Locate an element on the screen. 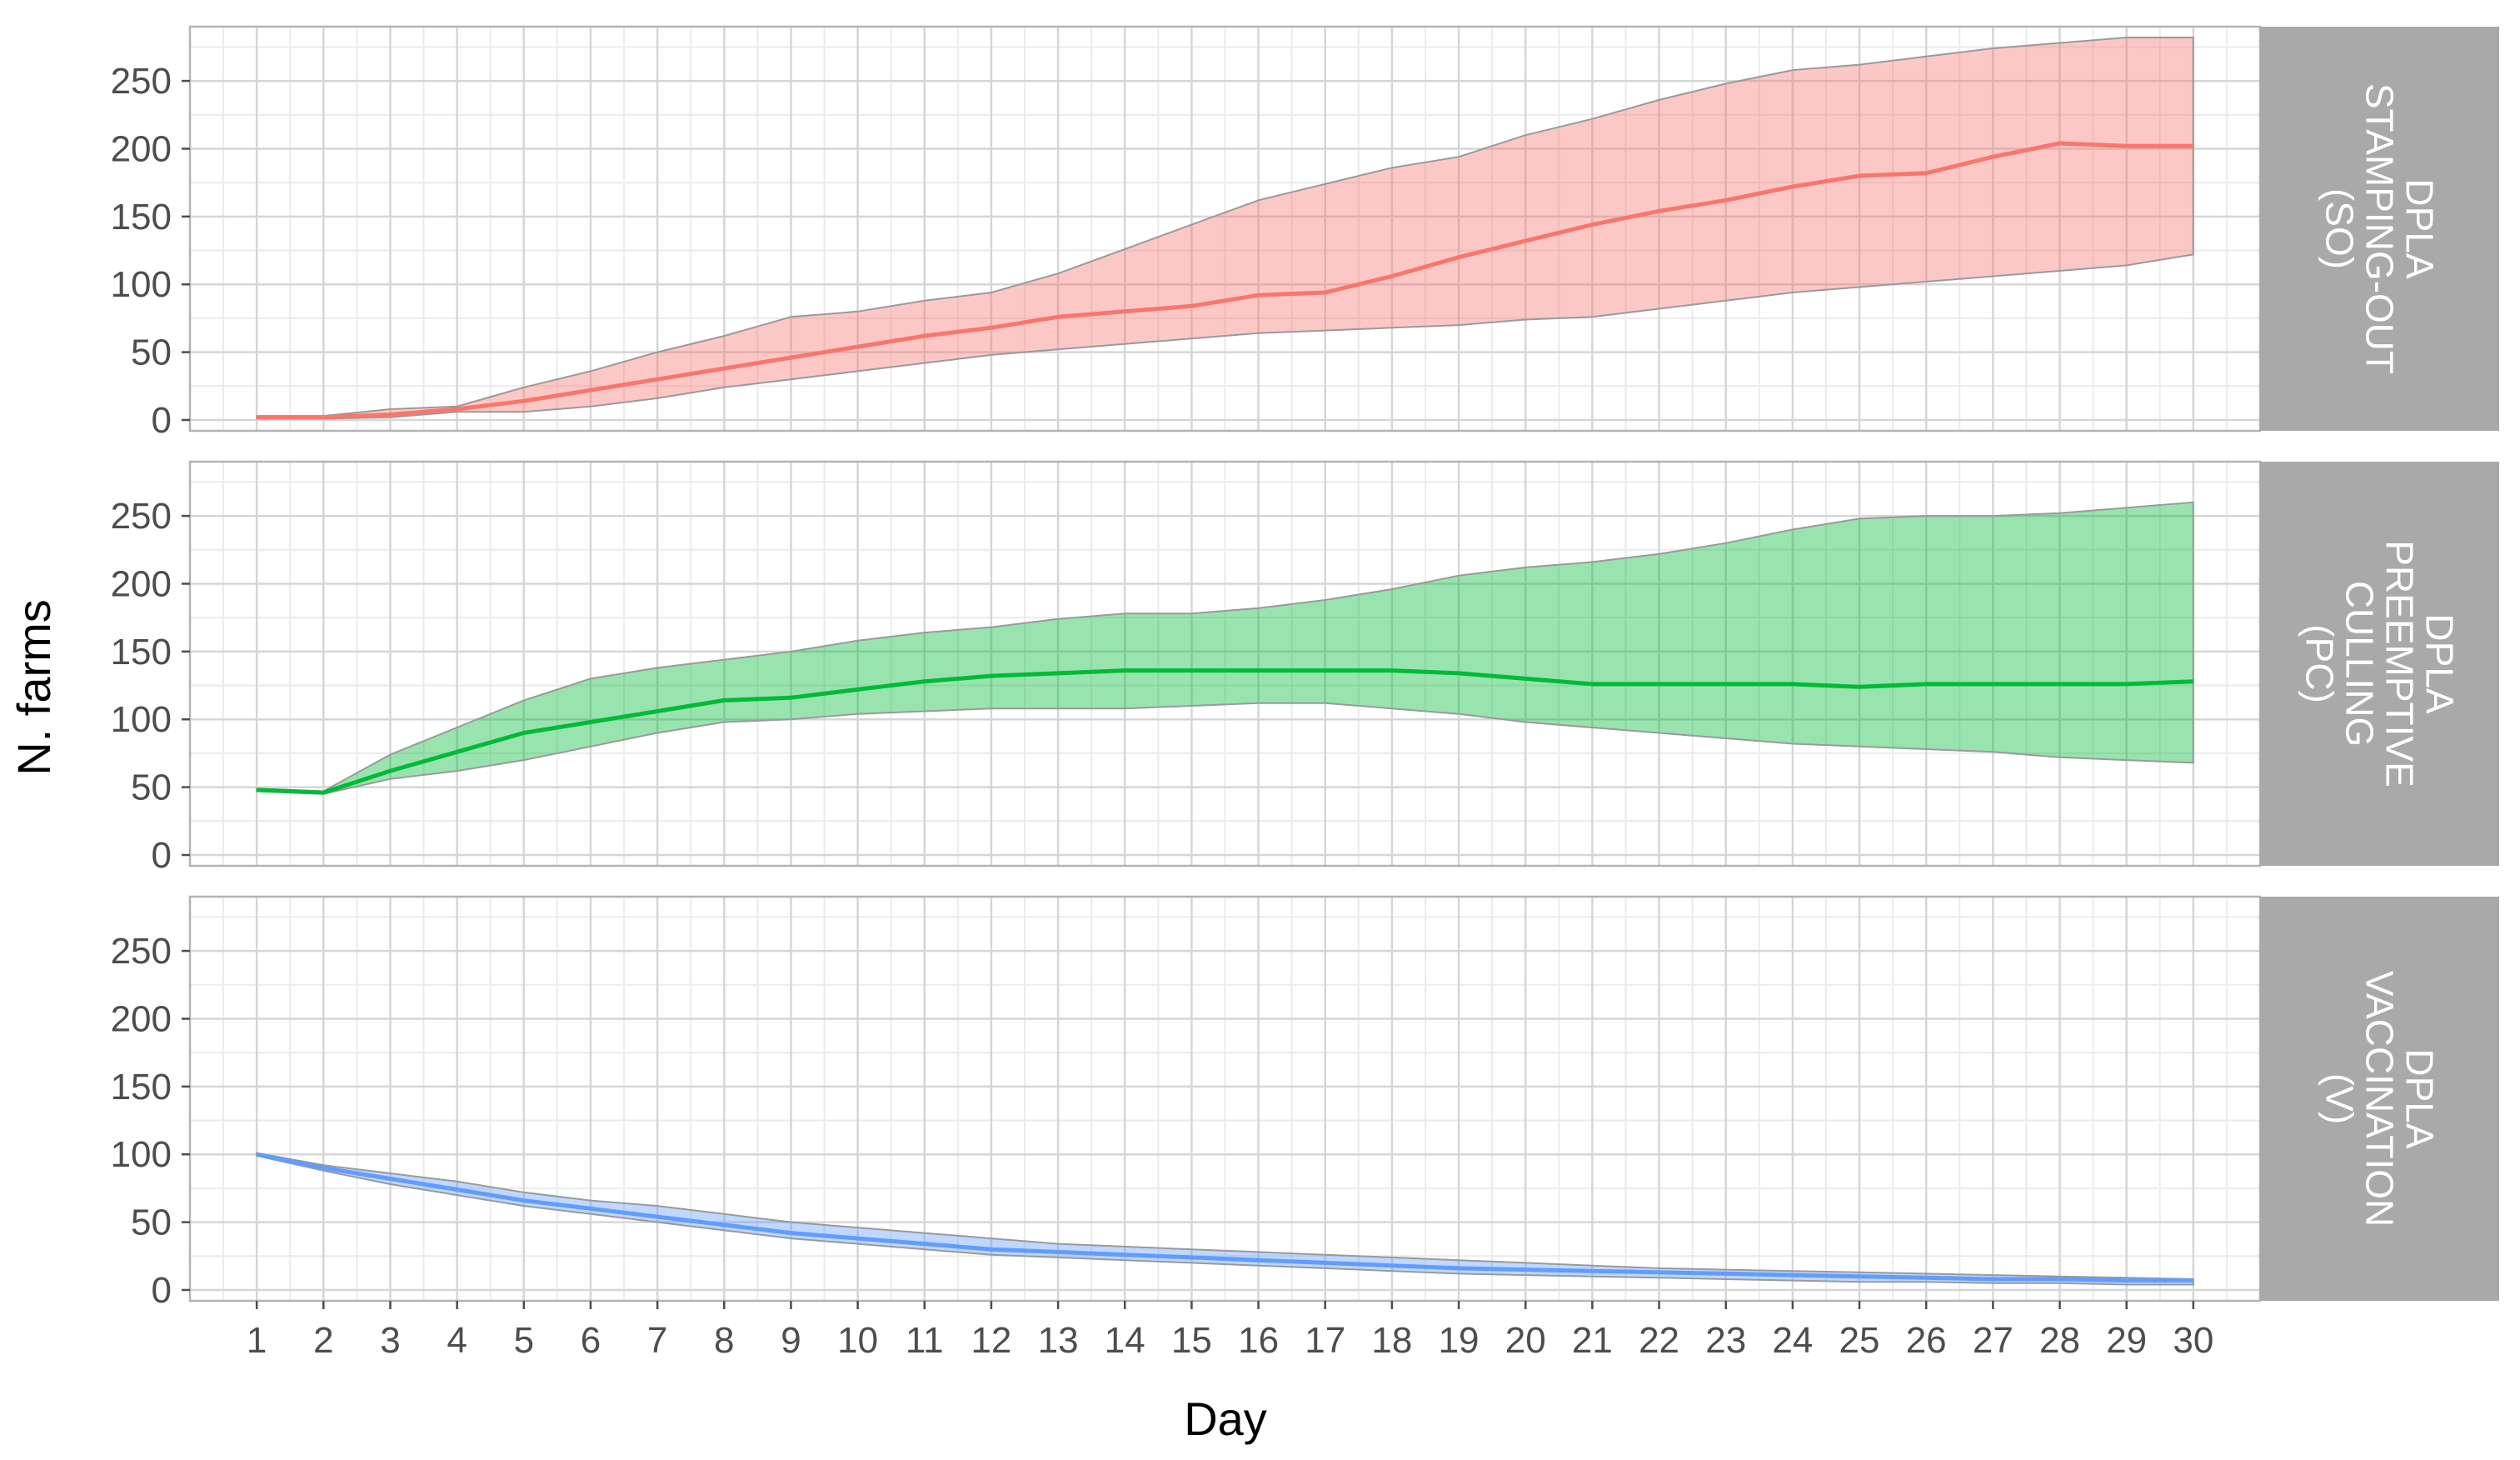 Image resolution: width=2520 pixels, height=1460 pixels. x-tick-label: 2 is located at coordinates (323, 1340).